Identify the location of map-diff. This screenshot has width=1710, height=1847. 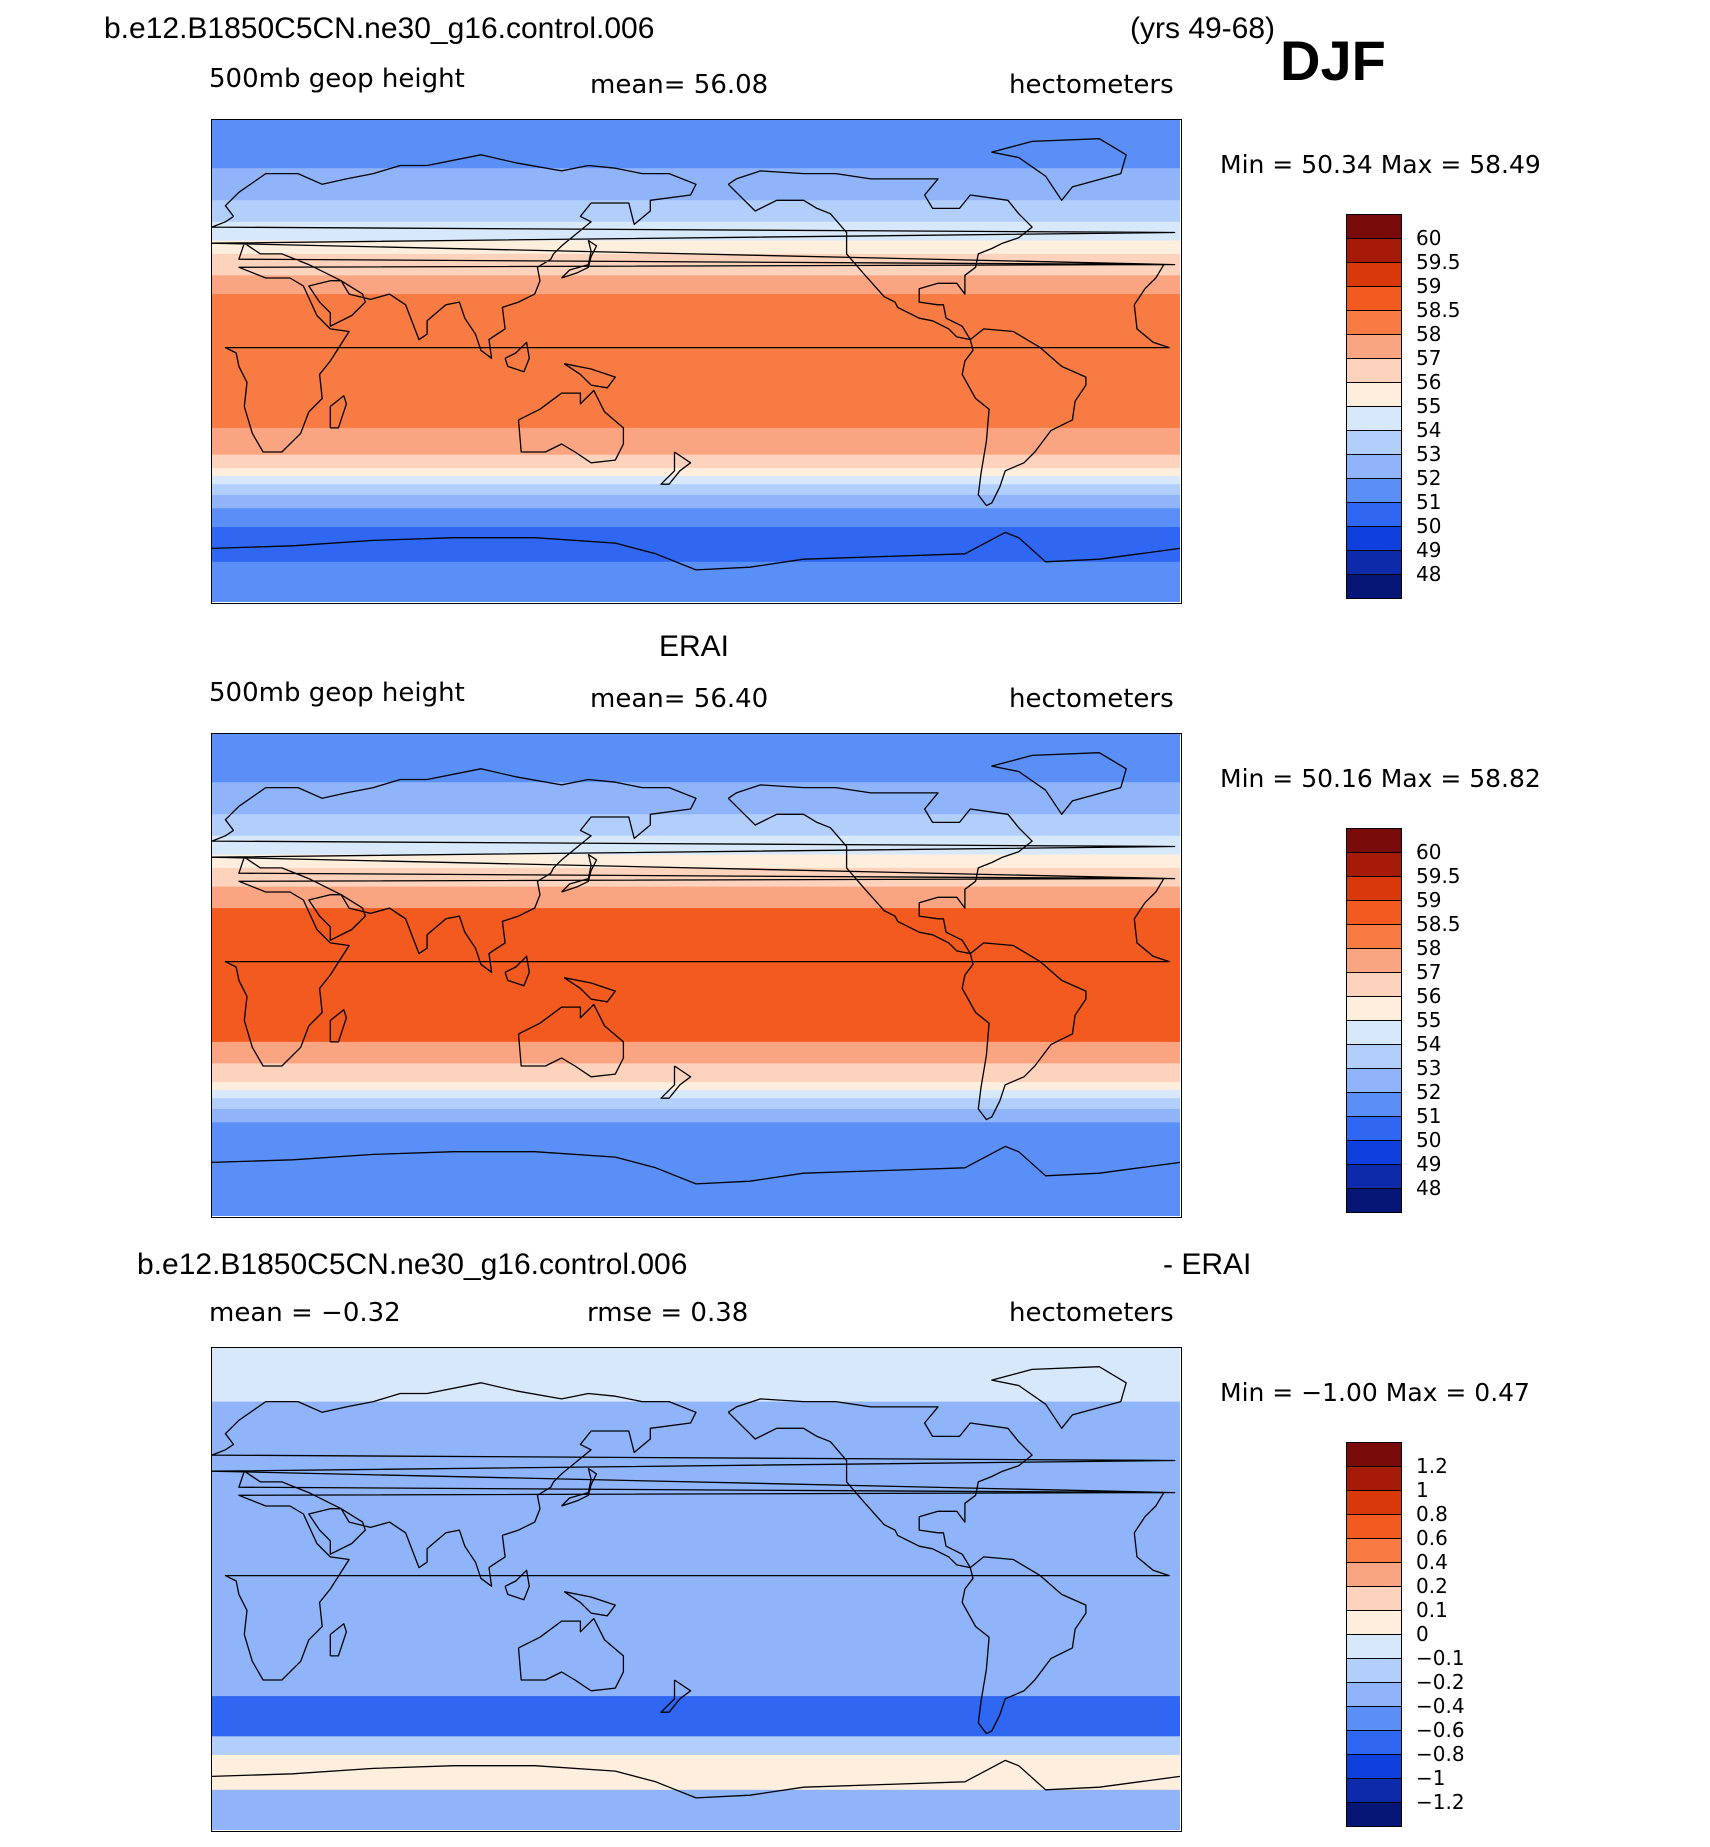
(696, 1589).